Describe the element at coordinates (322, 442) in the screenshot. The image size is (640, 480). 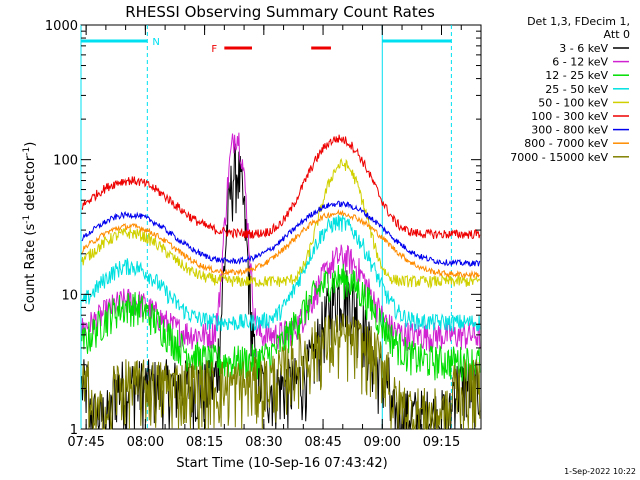
I see `x-tick-label: 08:45` at that location.